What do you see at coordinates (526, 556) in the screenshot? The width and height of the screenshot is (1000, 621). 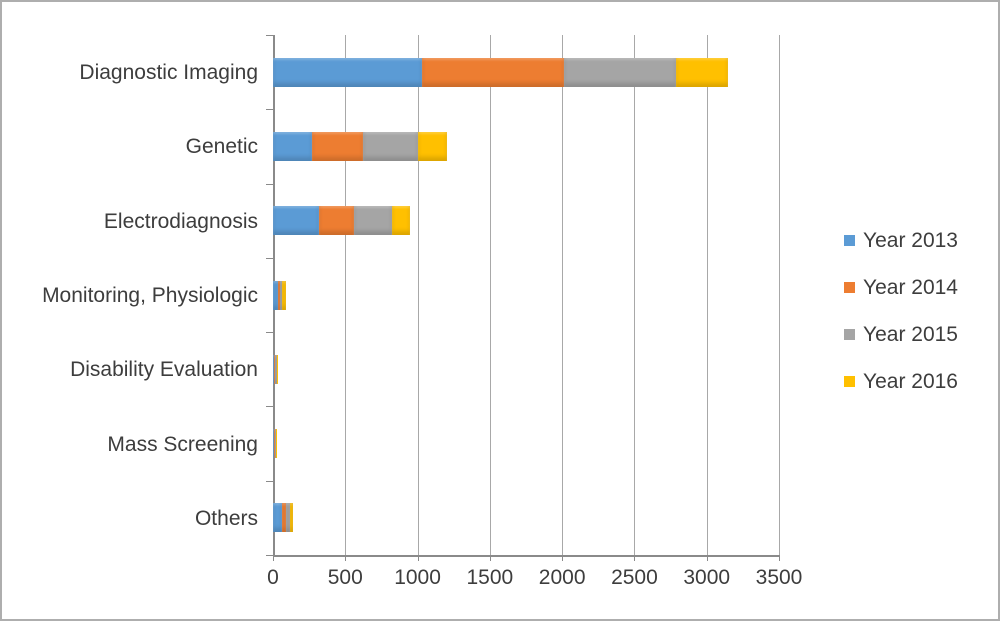 I see `x-axis-line` at bounding box center [526, 556].